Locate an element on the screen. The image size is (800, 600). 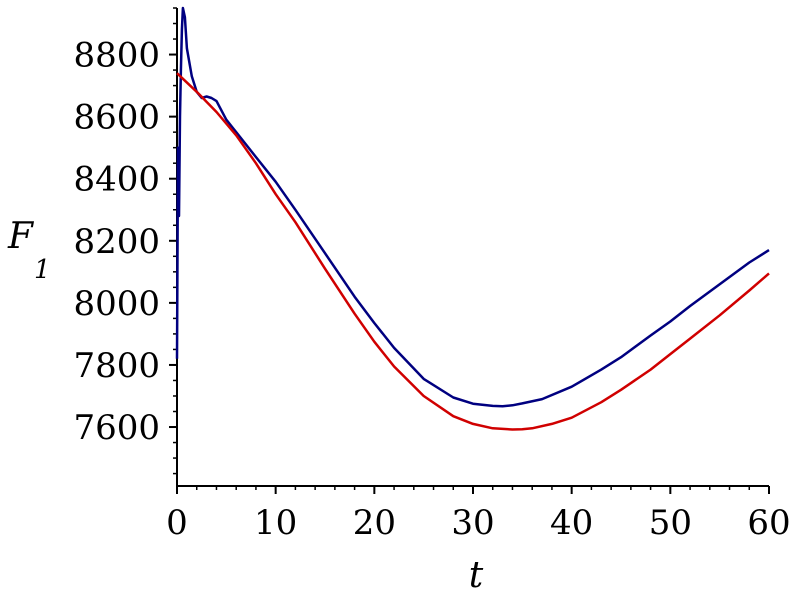
y-tick-label: 7800 is located at coordinates (116, 366).